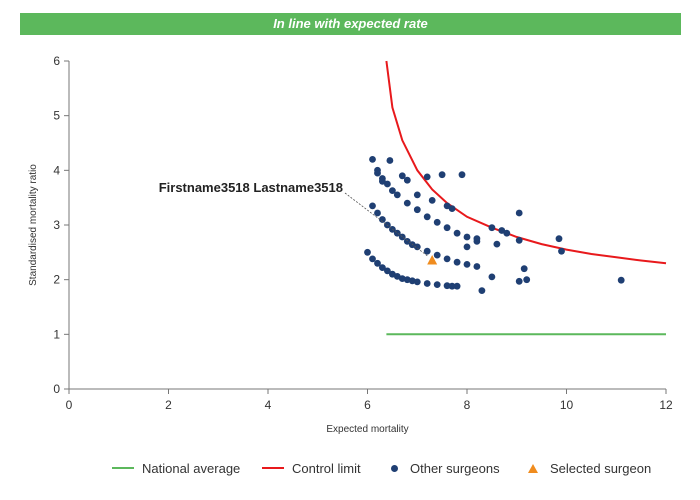 The width and height of the screenshot is (700, 500). I want to click on chart-annotation: Firstname3518 Lastname3518, so click(294, 218).